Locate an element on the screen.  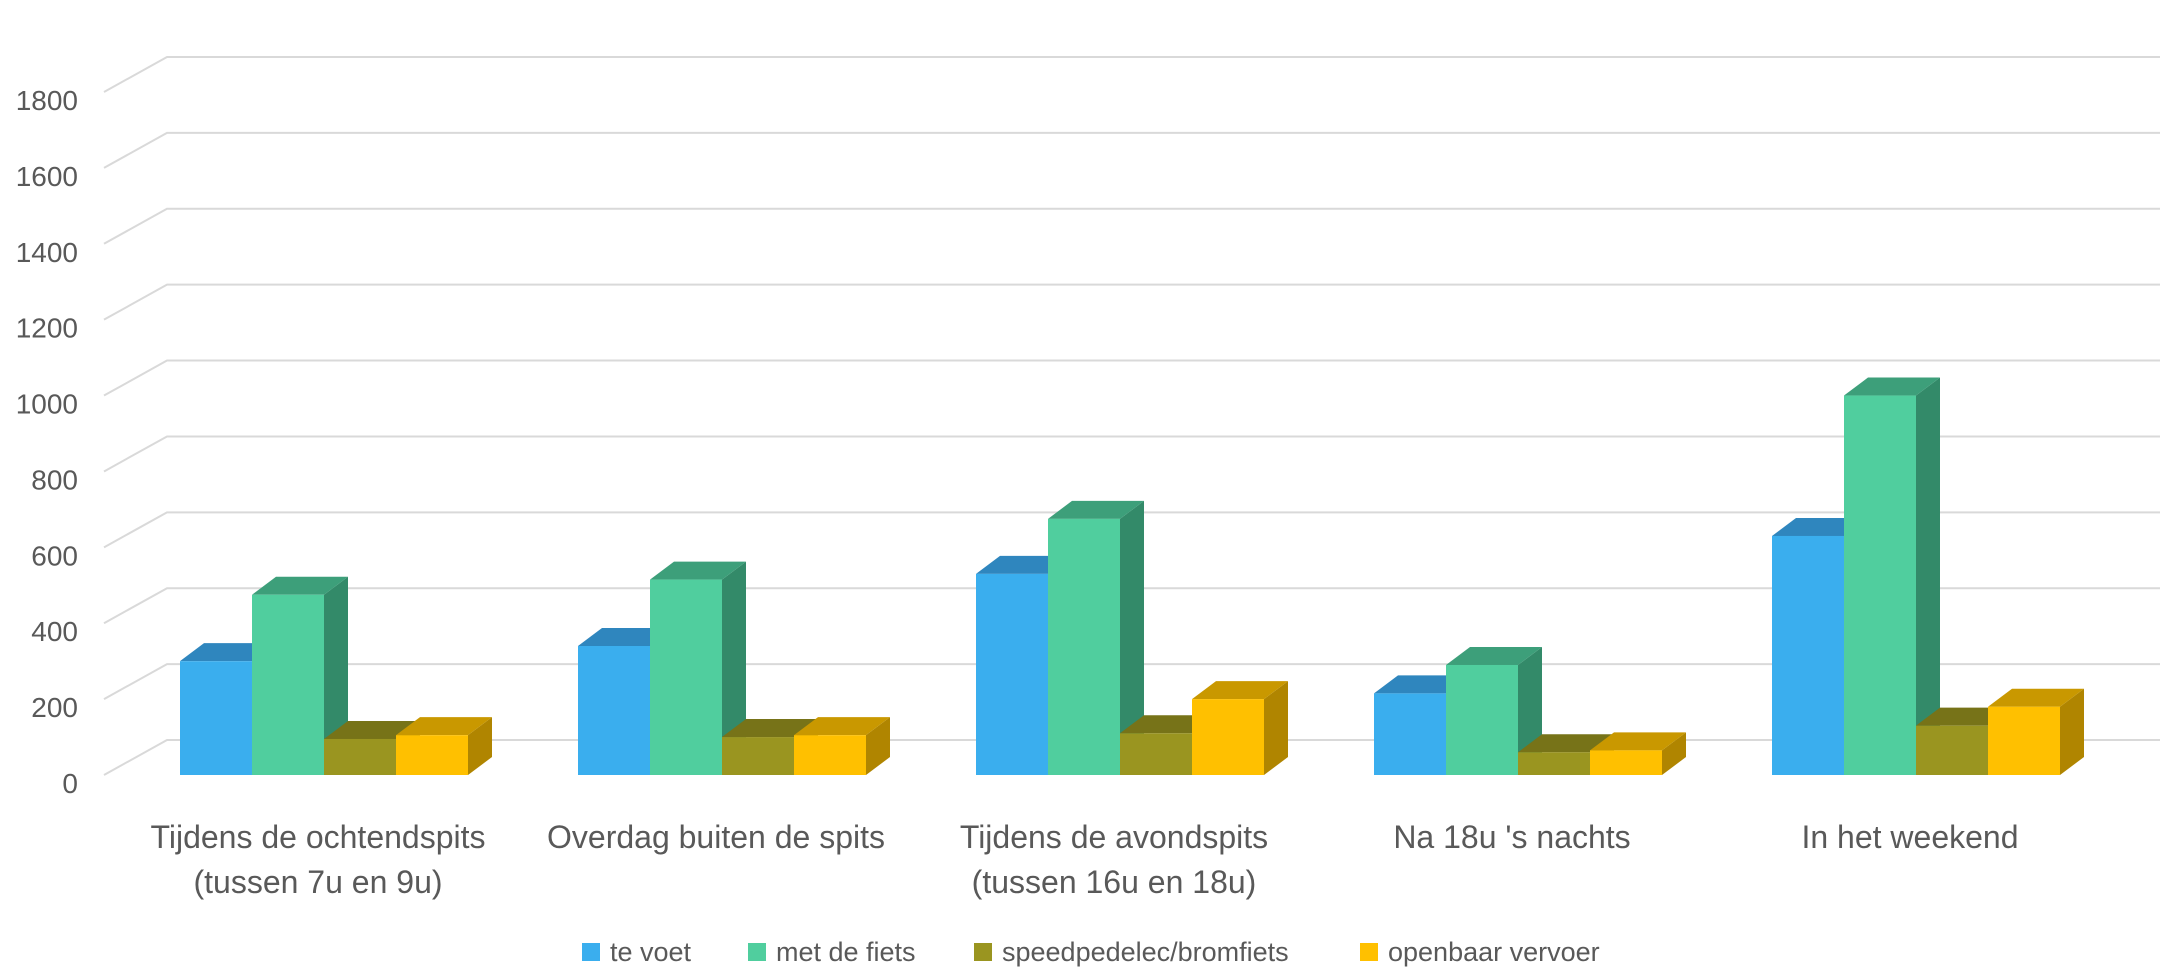
legend-item: speedpedelec/bromfiets is located at coordinates (1131, 952).